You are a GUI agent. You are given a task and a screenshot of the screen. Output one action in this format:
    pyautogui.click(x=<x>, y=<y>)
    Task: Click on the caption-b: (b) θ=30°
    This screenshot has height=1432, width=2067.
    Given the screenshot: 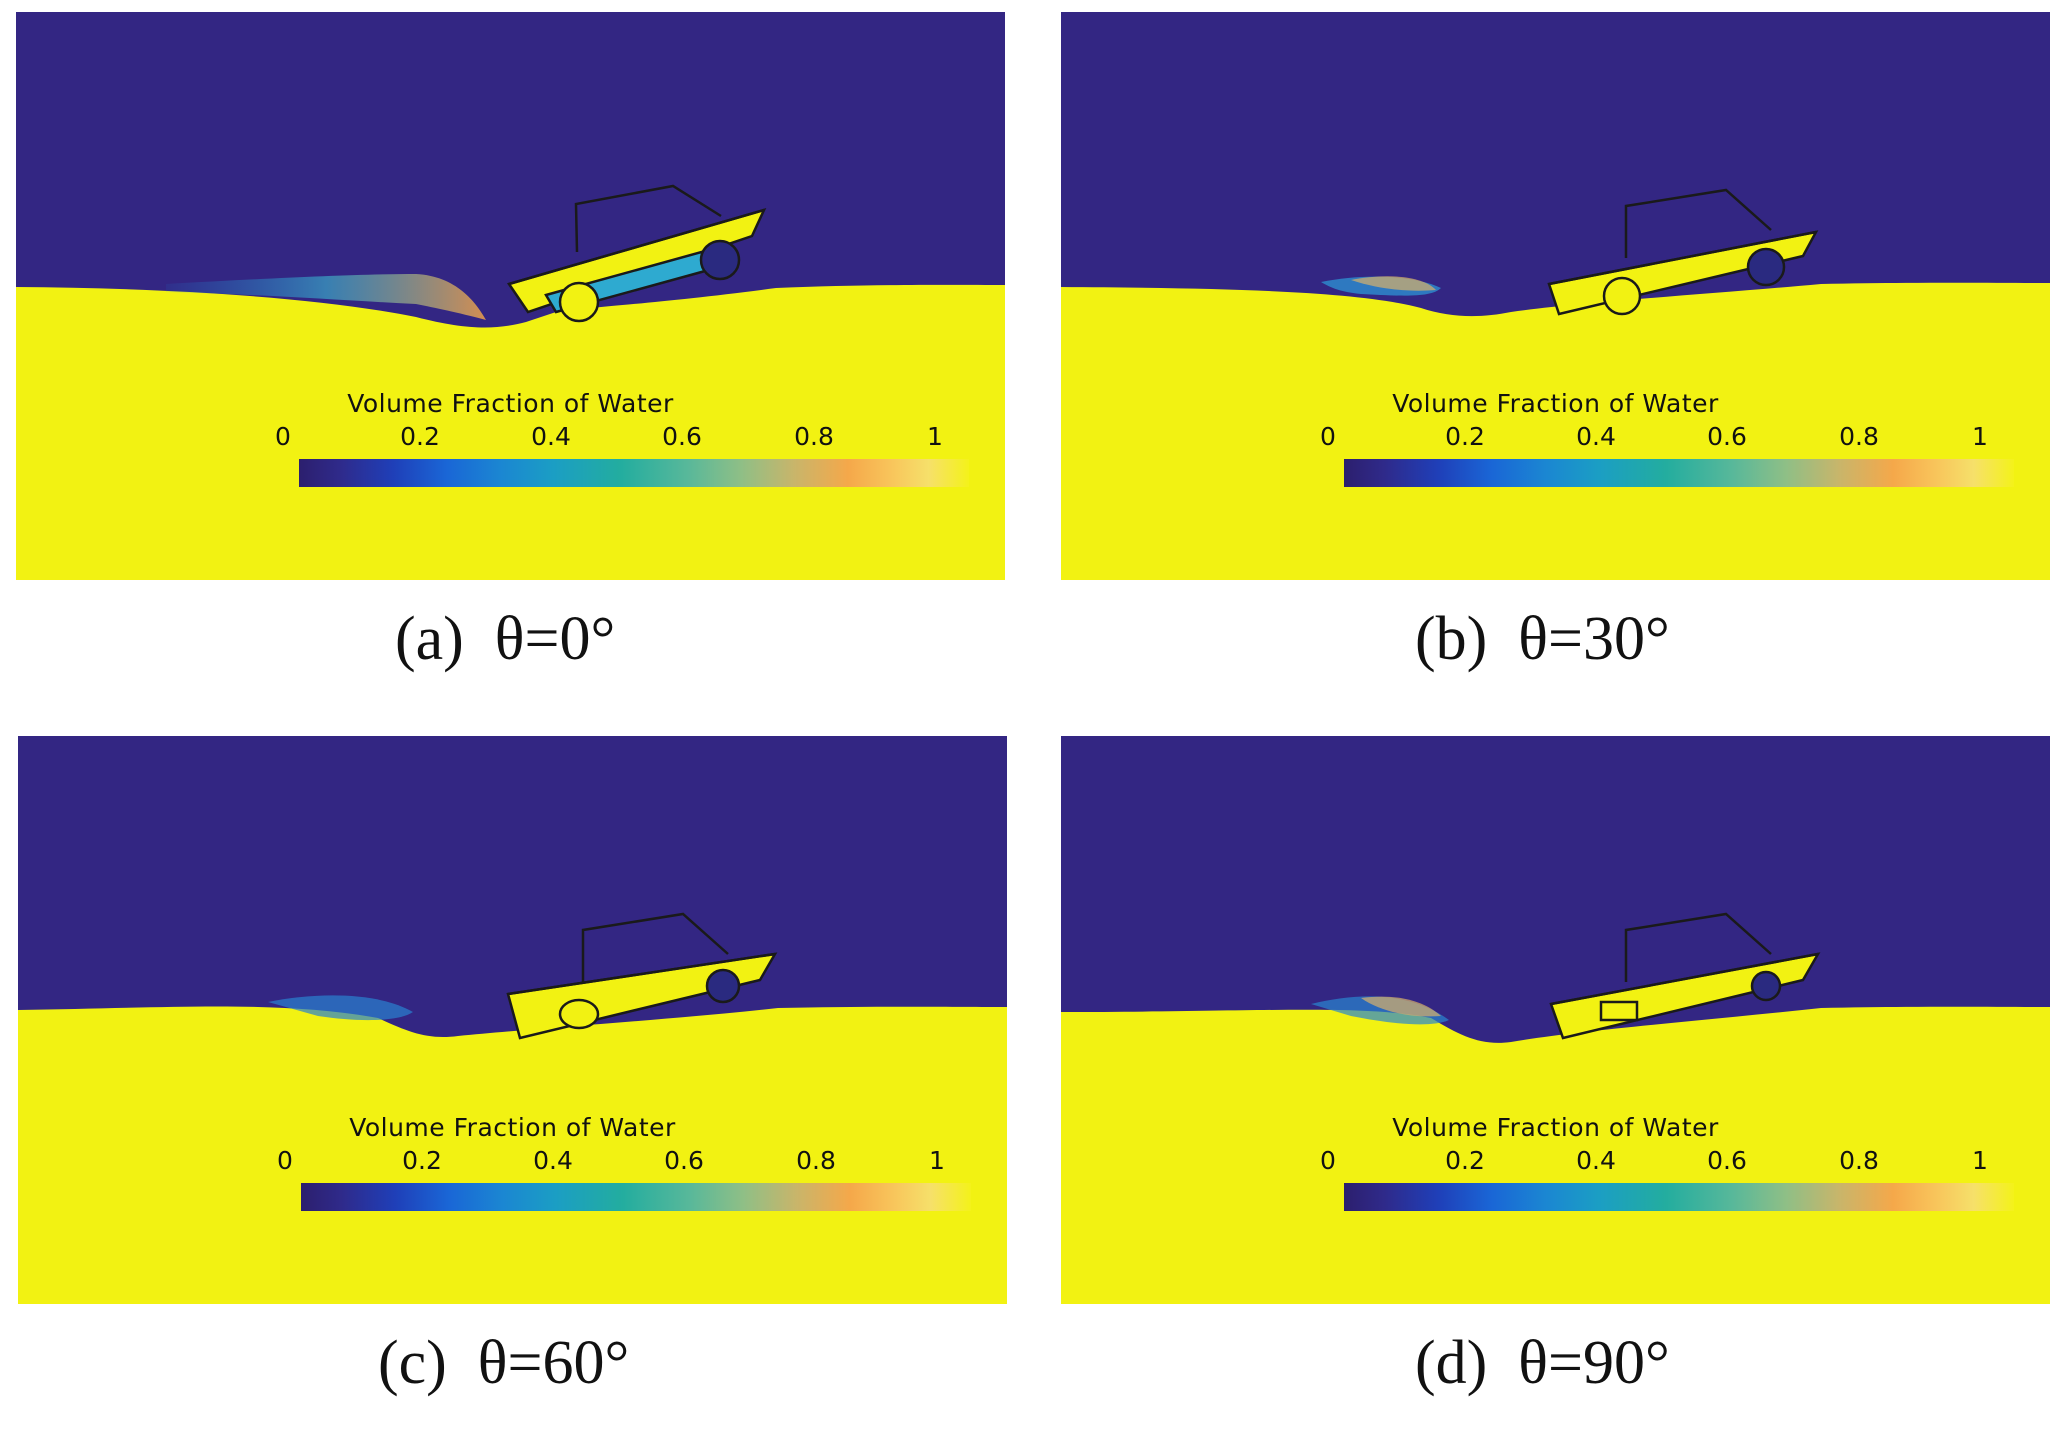 What is the action you would take?
    pyautogui.click(x=1542, y=639)
    